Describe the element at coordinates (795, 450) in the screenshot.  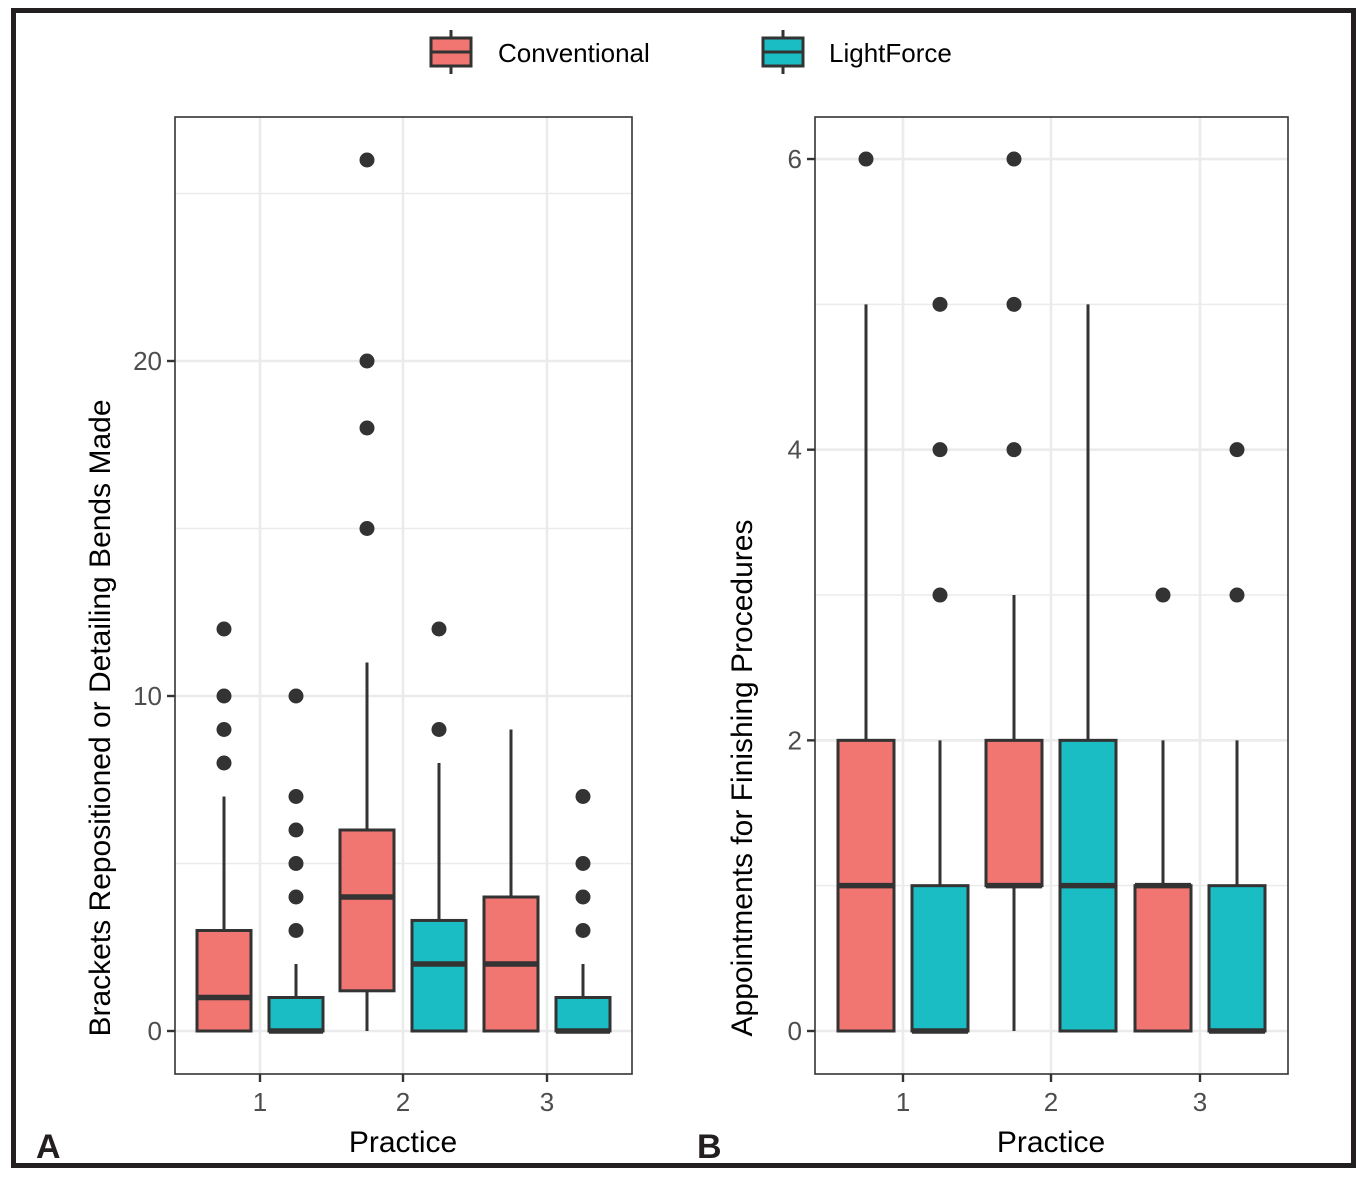
I see `y-tick-label: 4` at that location.